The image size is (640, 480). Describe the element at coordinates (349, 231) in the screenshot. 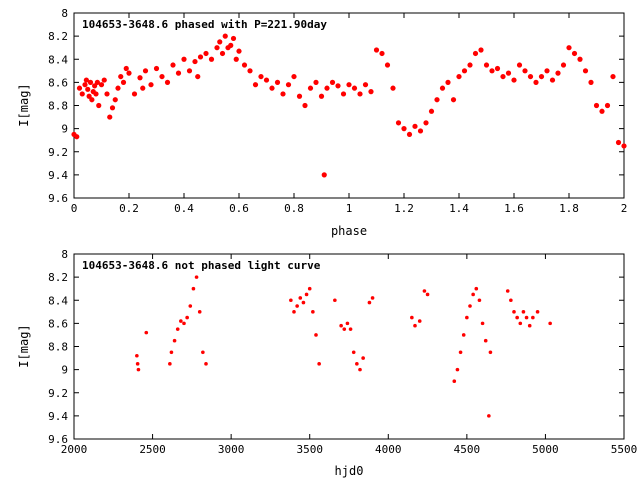

I see `x-axis-label: phase` at that location.